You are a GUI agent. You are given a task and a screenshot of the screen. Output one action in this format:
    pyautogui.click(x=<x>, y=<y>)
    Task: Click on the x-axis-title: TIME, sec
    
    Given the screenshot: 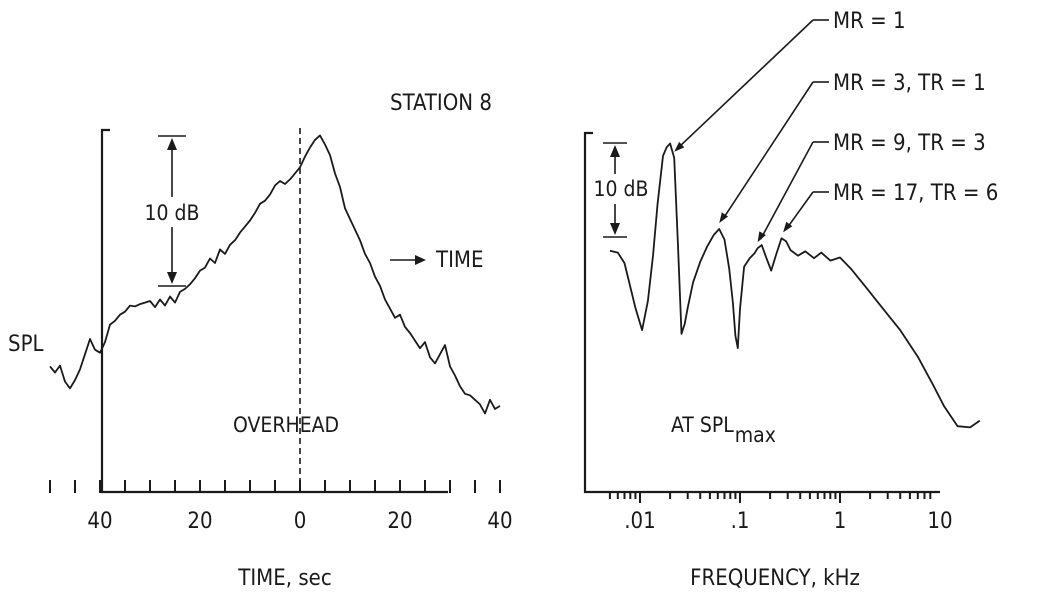 What is the action you would take?
    pyautogui.click(x=284, y=578)
    